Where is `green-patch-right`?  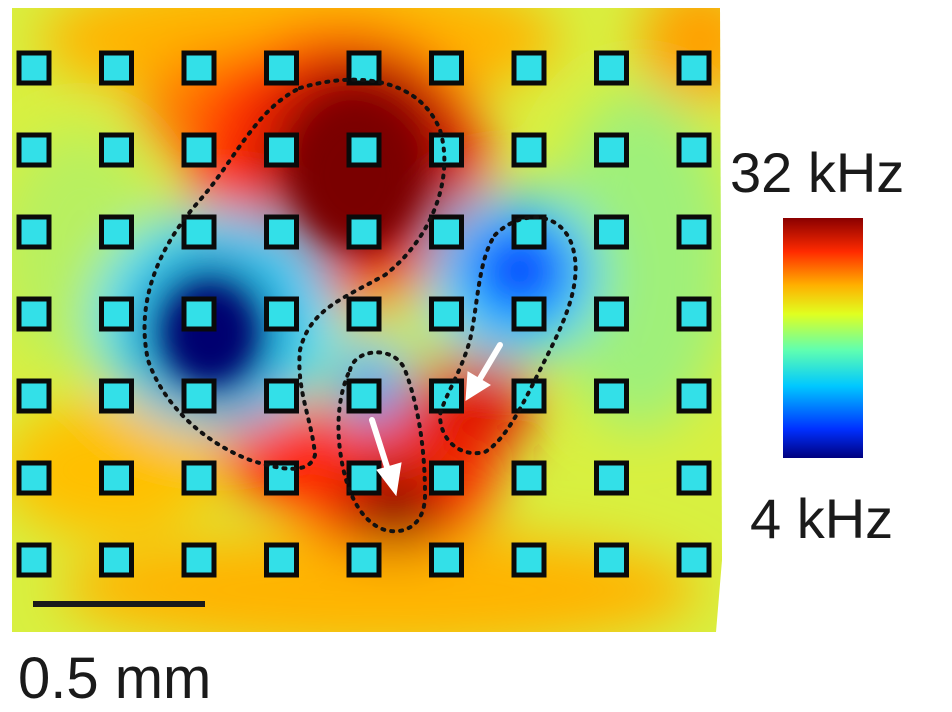
green-patch-right is located at coordinates (636, 260).